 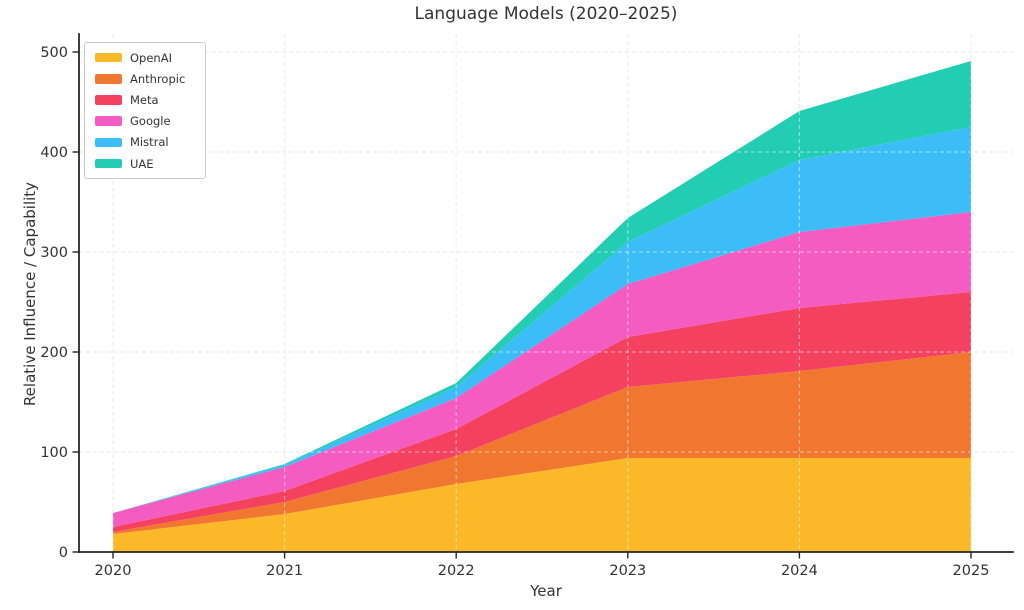 What do you see at coordinates (54, 253) in the screenshot?
I see `y-tick-label: 300` at bounding box center [54, 253].